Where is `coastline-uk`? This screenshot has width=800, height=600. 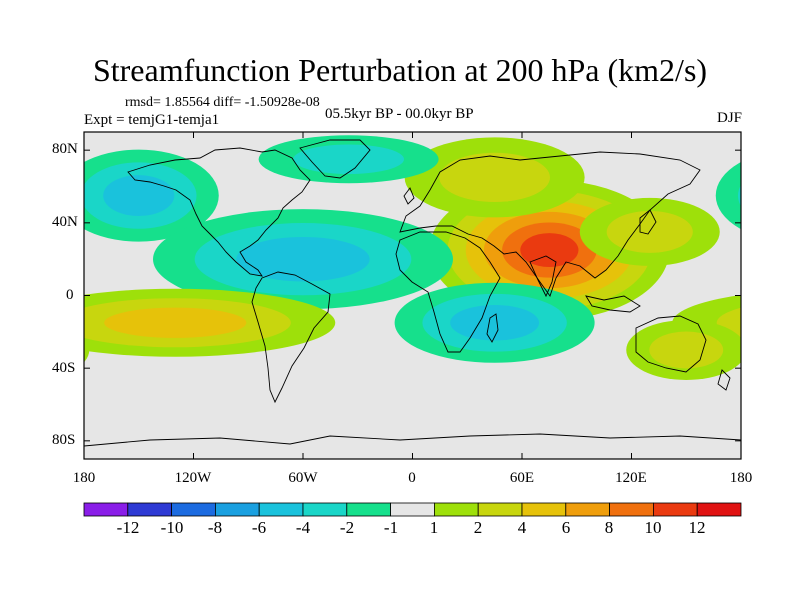 coastline-uk is located at coordinates (409, 196).